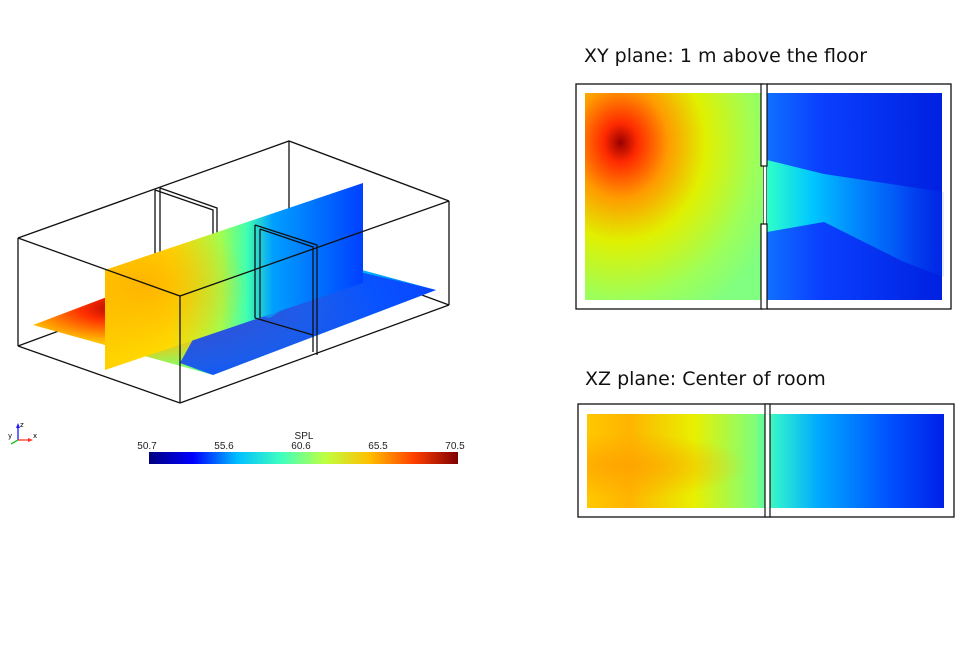 The width and height of the screenshot is (977, 668). Describe the element at coordinates (304, 436) in the screenshot. I see `legend-title: SPL` at that location.